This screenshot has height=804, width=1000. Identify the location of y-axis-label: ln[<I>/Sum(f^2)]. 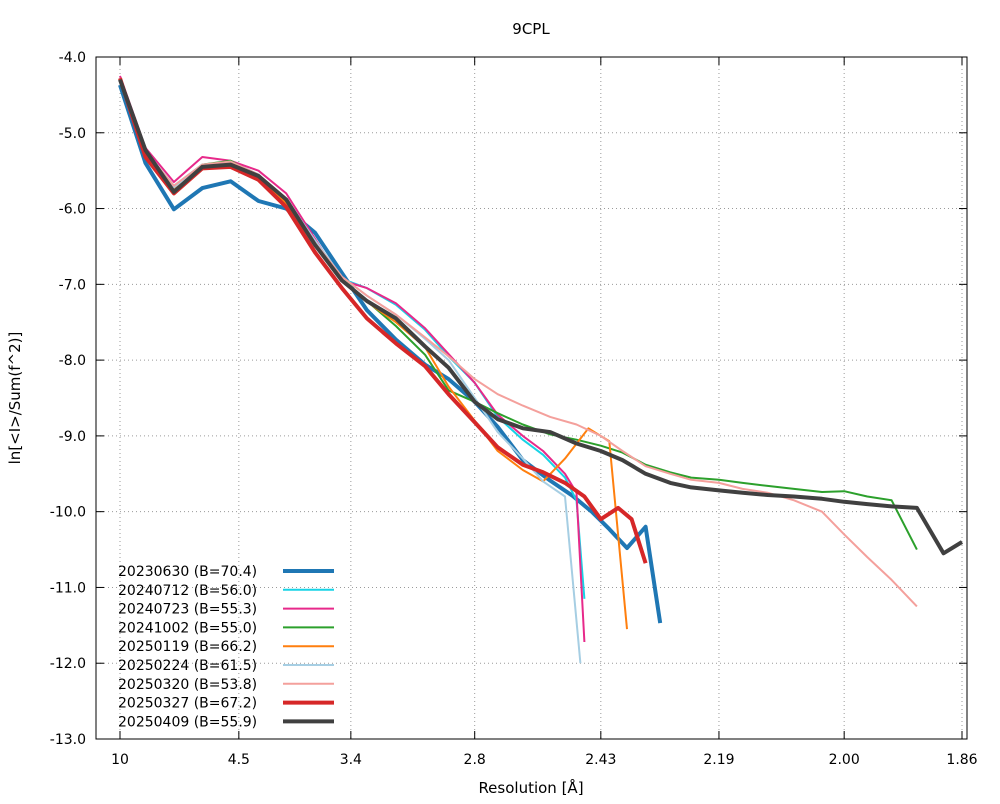
(15, 398).